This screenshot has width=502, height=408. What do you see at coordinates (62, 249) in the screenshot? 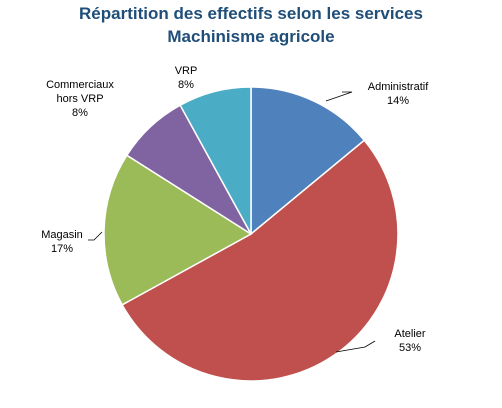
I see `slice-percent-label: 17%` at bounding box center [62, 249].